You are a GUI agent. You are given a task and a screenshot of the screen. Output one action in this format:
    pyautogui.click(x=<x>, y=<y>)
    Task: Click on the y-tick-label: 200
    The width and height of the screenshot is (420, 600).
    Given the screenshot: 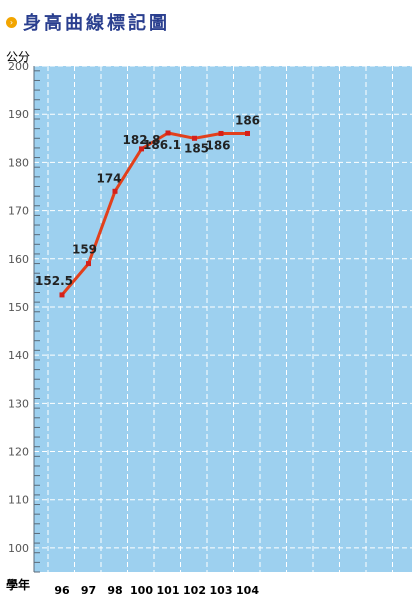 What is the action you would take?
    pyautogui.click(x=18, y=66)
    